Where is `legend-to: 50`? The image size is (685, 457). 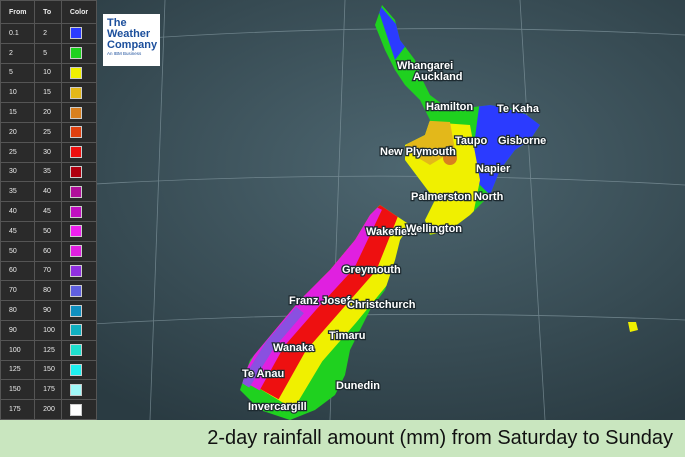
legend-to: 50 is located at coordinates (48, 231).